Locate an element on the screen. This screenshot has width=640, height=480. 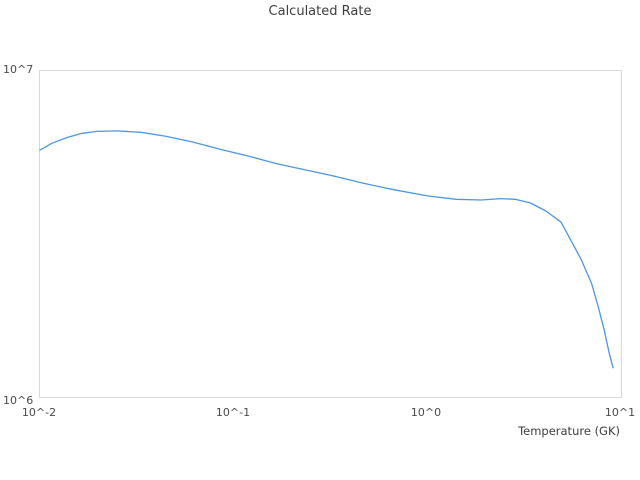
x-axis-title: Temperature (GK) is located at coordinates (569, 431).